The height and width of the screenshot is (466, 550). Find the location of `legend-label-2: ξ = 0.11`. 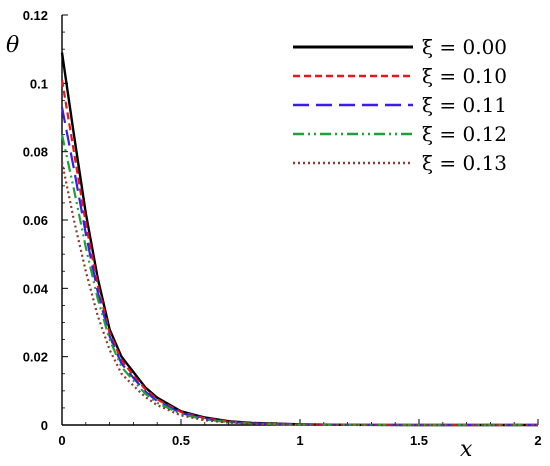

legend-label-2: ξ = 0.11 is located at coordinates (464, 105).